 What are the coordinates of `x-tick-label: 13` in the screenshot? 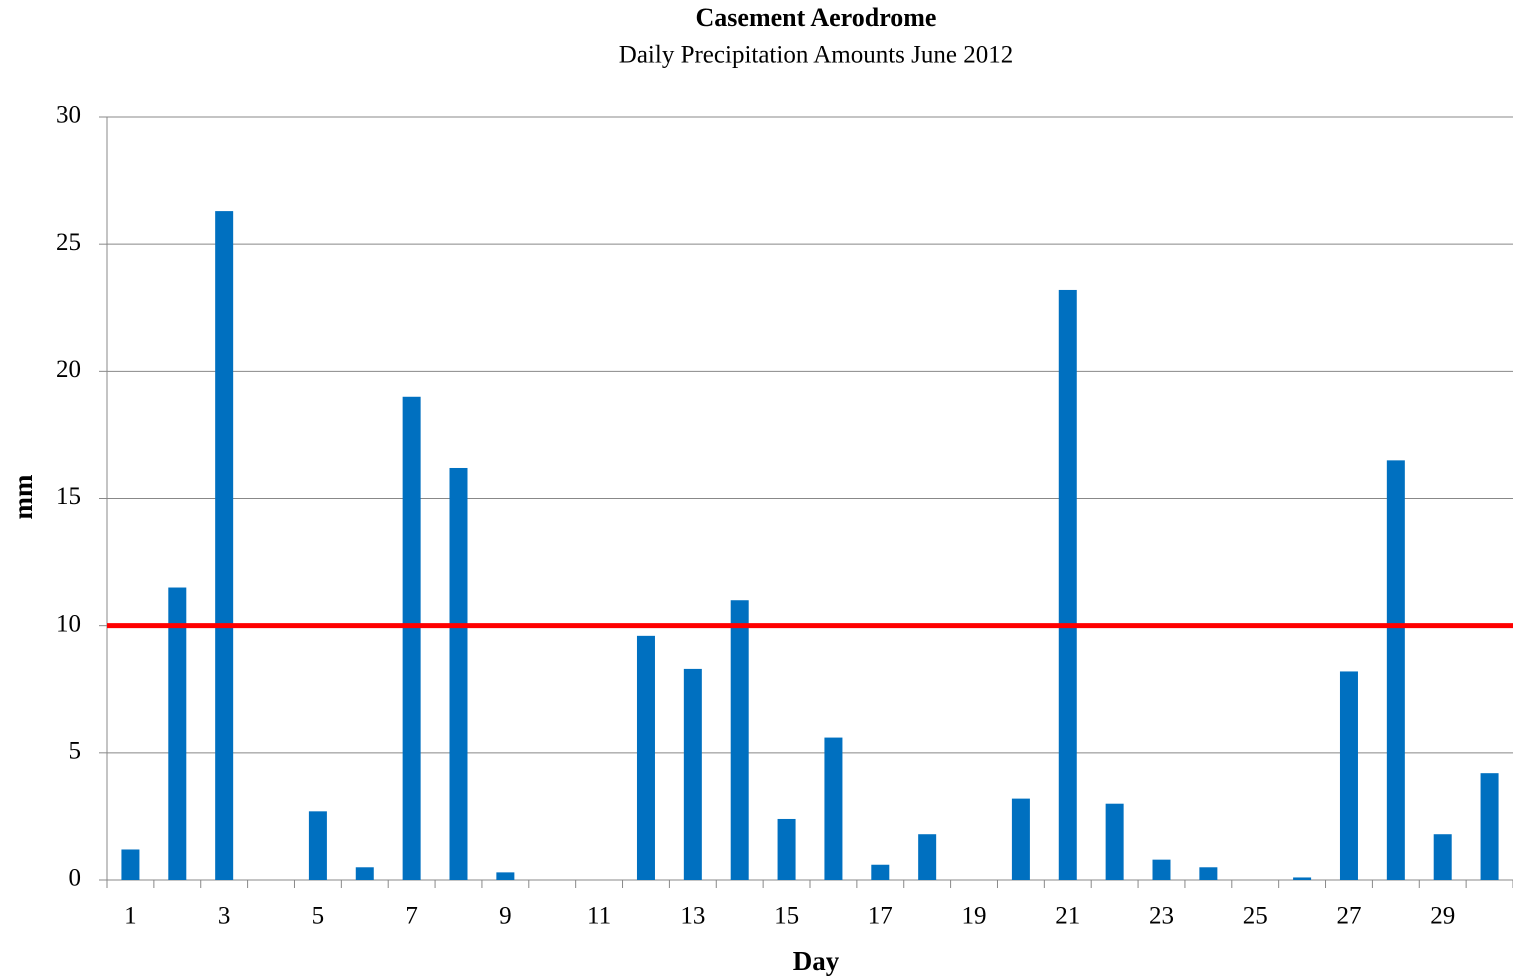 It's located at (692, 916).